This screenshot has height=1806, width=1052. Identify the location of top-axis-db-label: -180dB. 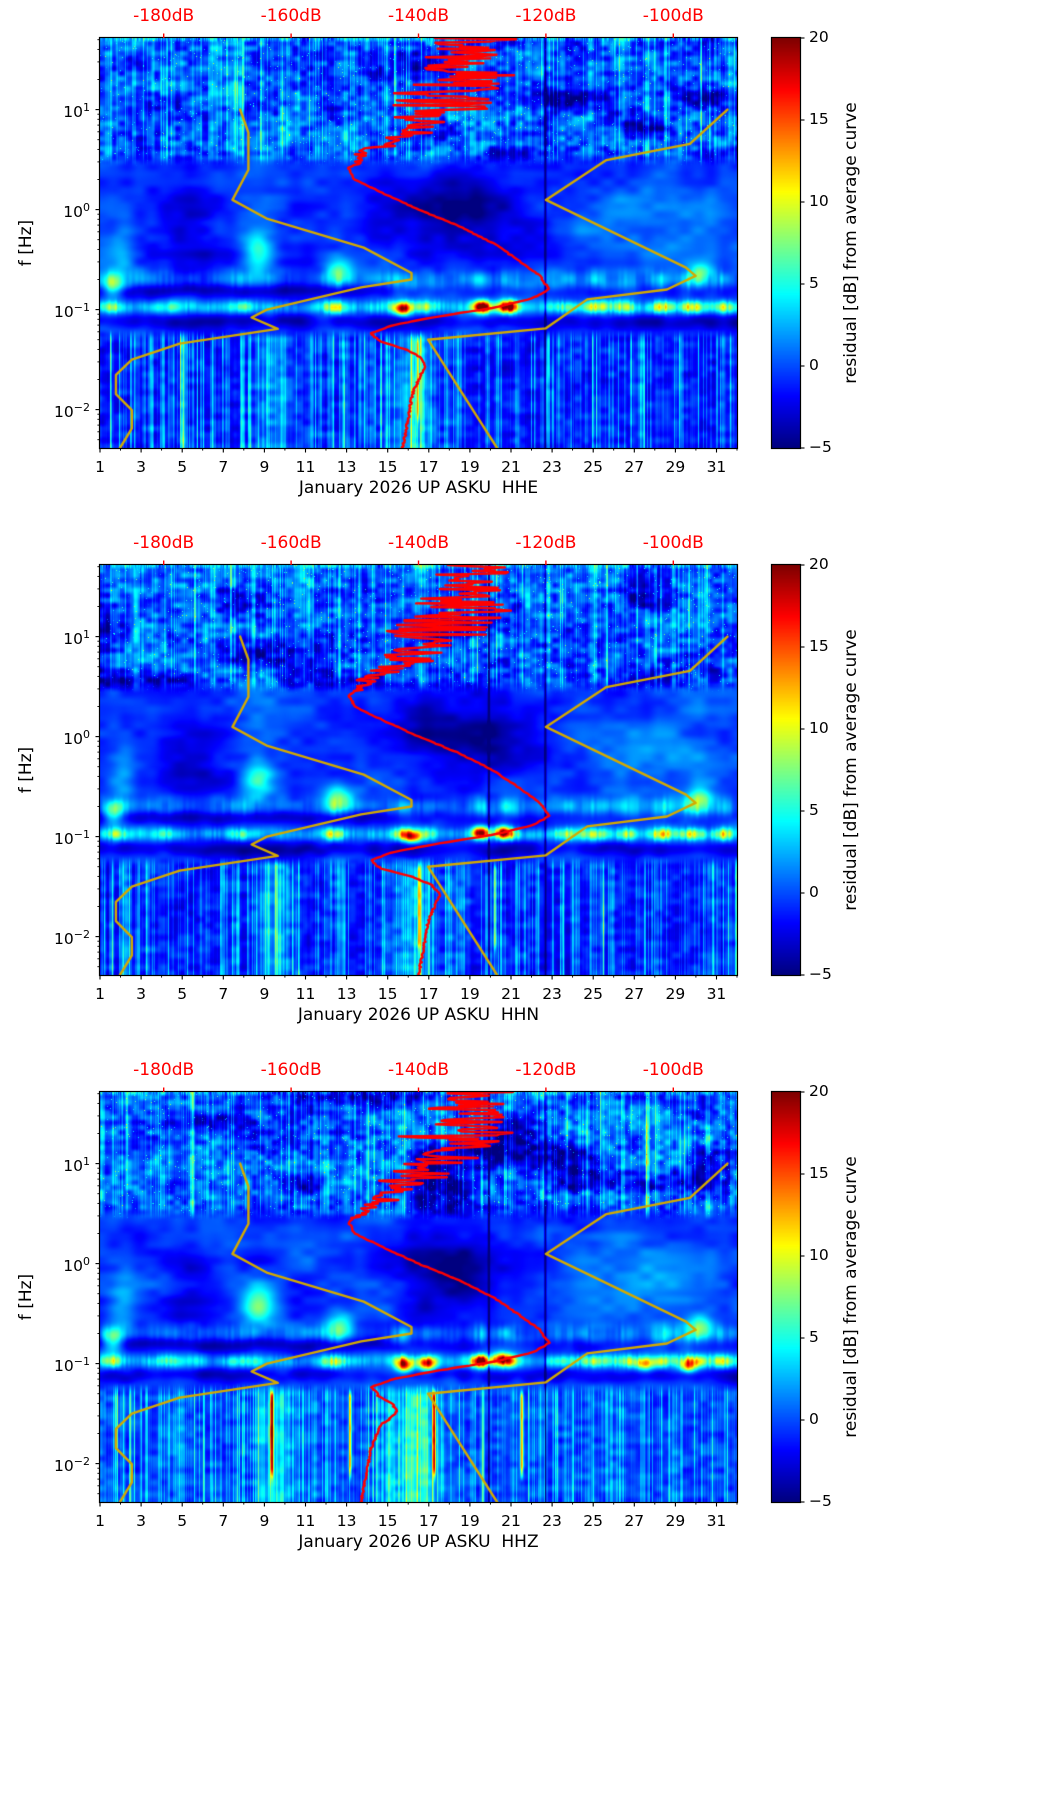
(164, 16).